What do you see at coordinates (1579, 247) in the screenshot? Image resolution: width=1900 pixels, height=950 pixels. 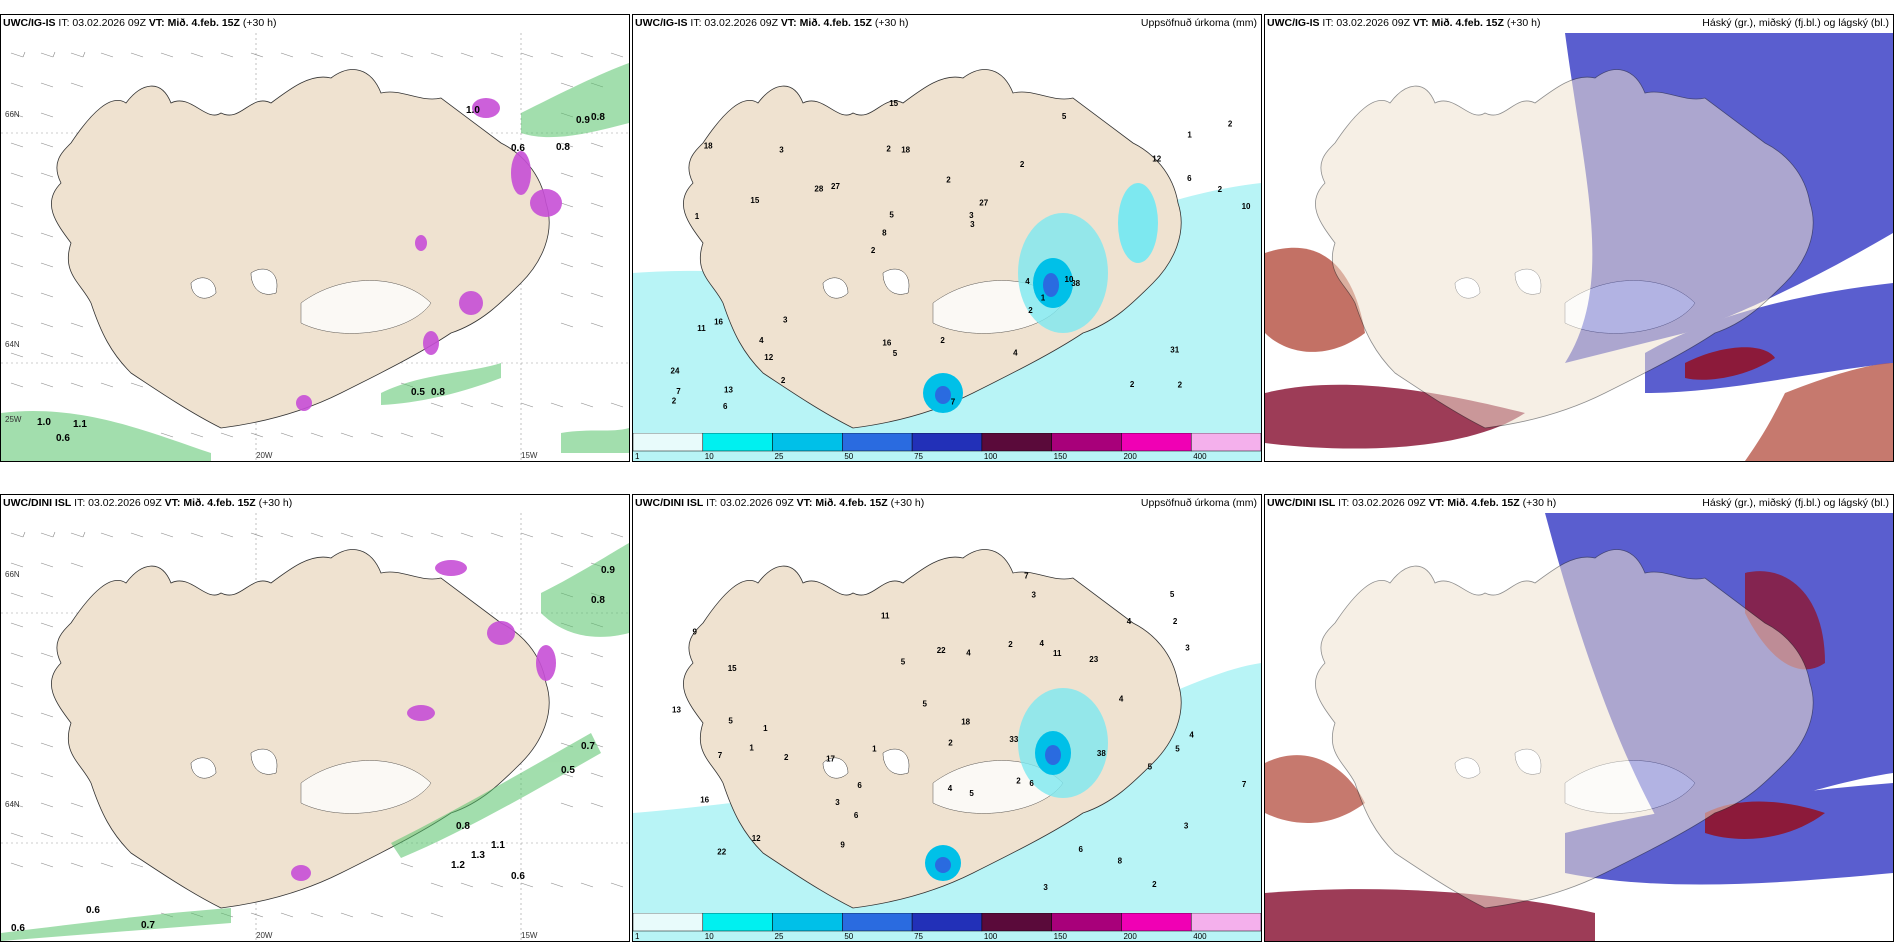 I see `cloud-map-ig` at bounding box center [1579, 247].